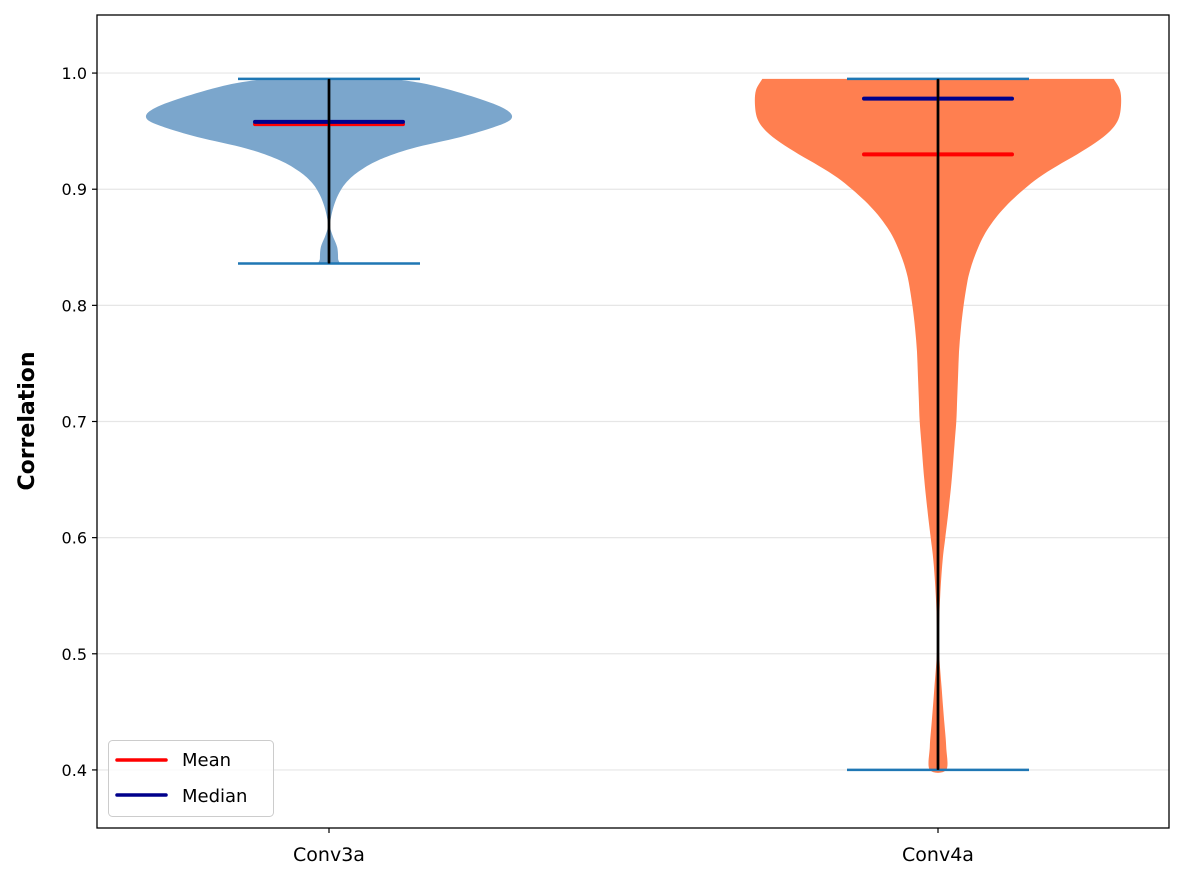 The image size is (1184, 882). What do you see at coordinates (74, 654) in the screenshot?
I see `y-tick-label: 0.5` at bounding box center [74, 654].